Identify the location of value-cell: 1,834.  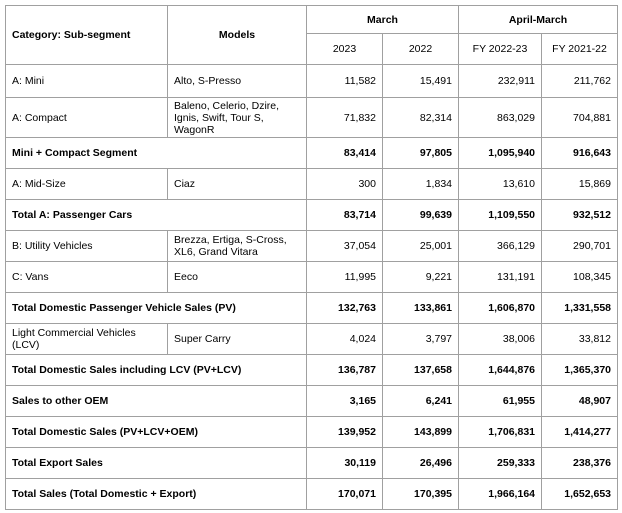
(420, 184).